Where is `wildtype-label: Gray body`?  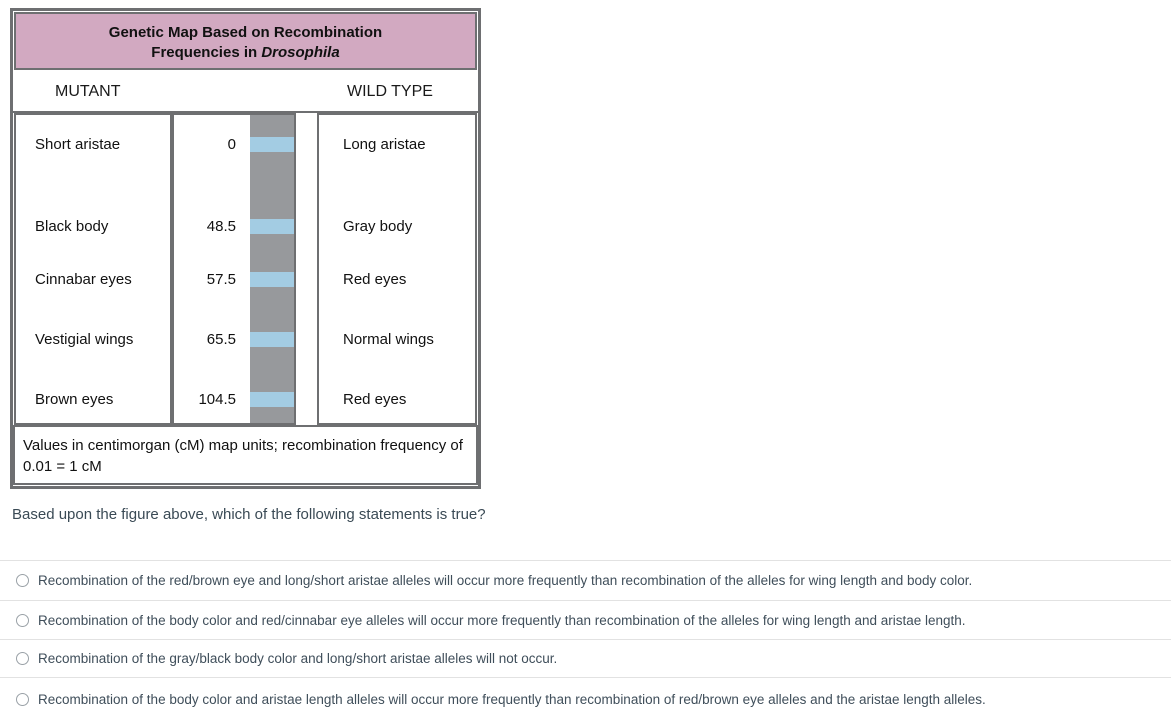
wildtype-label: Gray body is located at coordinates (378, 226).